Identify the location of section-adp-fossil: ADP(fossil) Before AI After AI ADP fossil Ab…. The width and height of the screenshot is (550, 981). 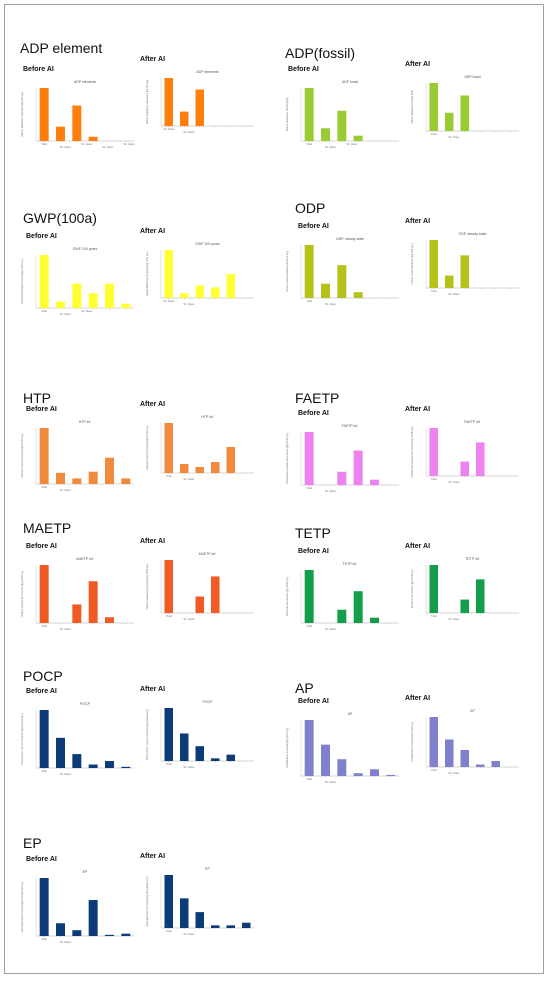
(410, 117).